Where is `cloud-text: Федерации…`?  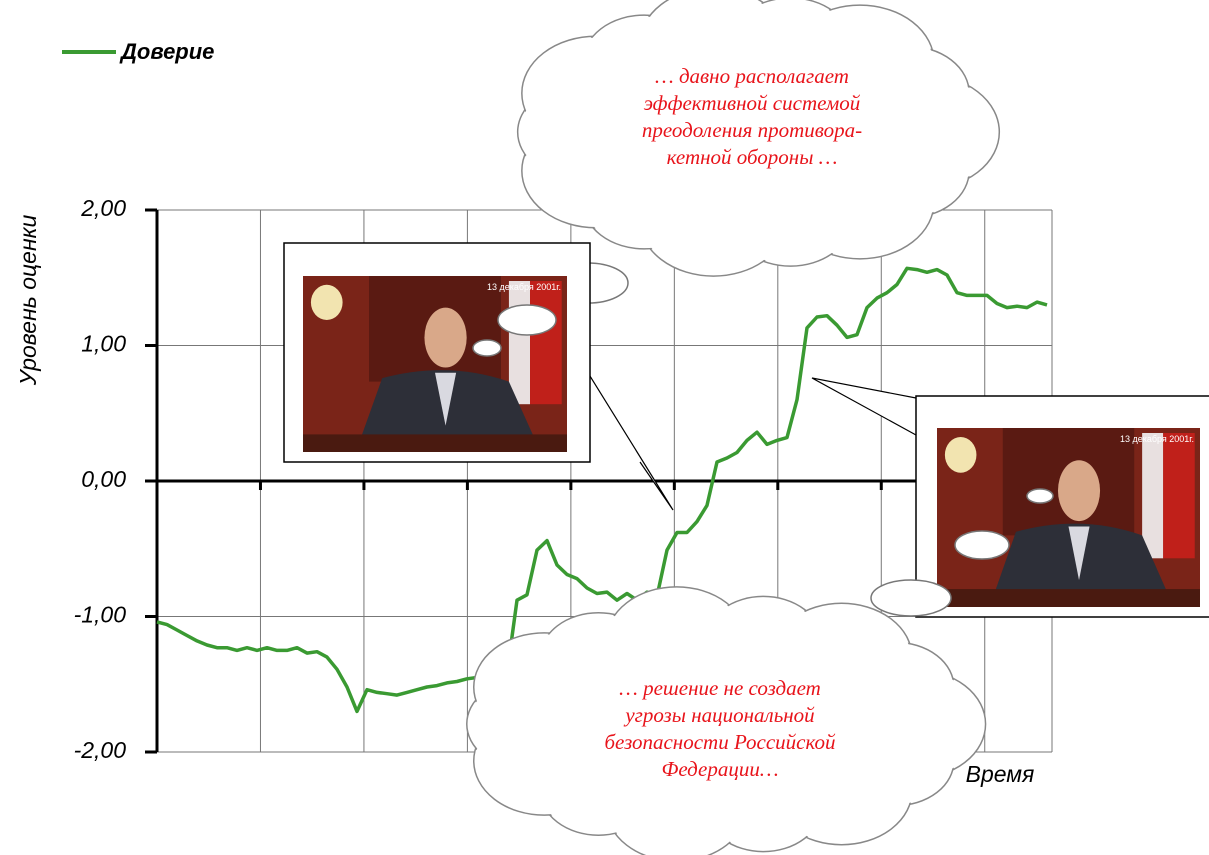
cloud-text: Федерации… is located at coordinates (719, 769).